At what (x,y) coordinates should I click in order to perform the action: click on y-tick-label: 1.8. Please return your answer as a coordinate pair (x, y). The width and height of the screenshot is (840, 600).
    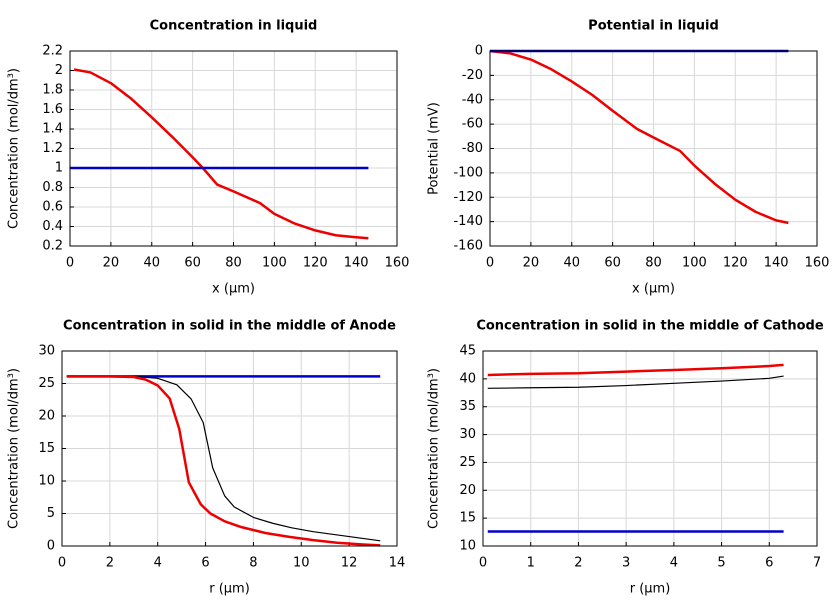
    Looking at the image, I should click on (52, 90).